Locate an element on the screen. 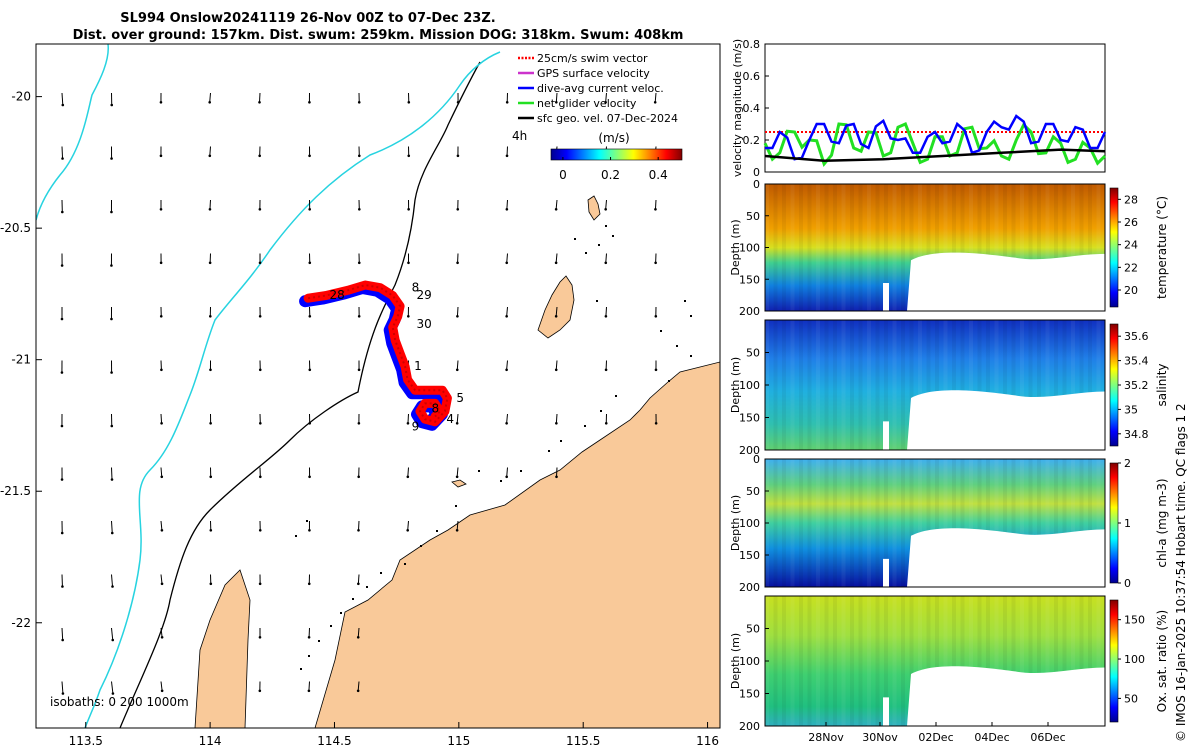 The height and width of the screenshot is (754, 1200). cbar-tick-label: 28 is located at coordinates (1131, 199).